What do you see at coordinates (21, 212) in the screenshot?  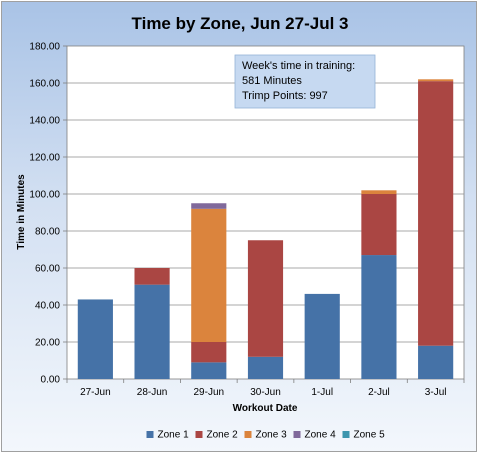 I see `y-axis-label: Time in Minutes` at bounding box center [21, 212].